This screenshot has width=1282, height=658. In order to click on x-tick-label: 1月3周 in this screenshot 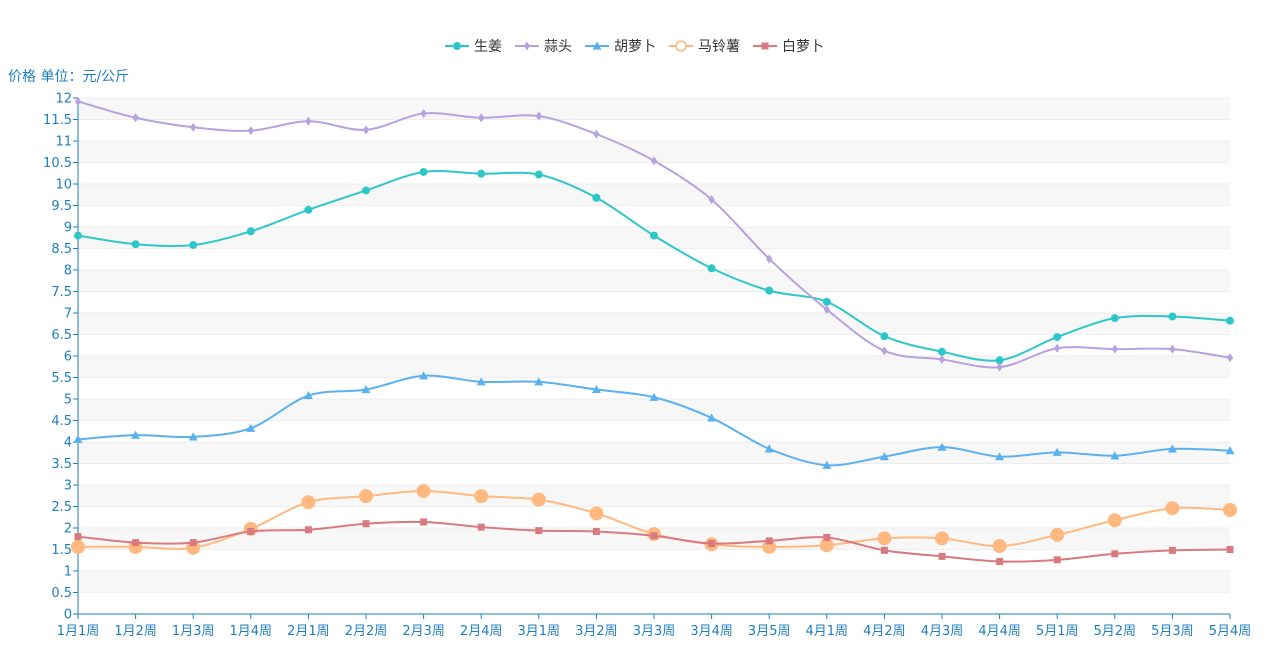, I will do `click(193, 631)`.